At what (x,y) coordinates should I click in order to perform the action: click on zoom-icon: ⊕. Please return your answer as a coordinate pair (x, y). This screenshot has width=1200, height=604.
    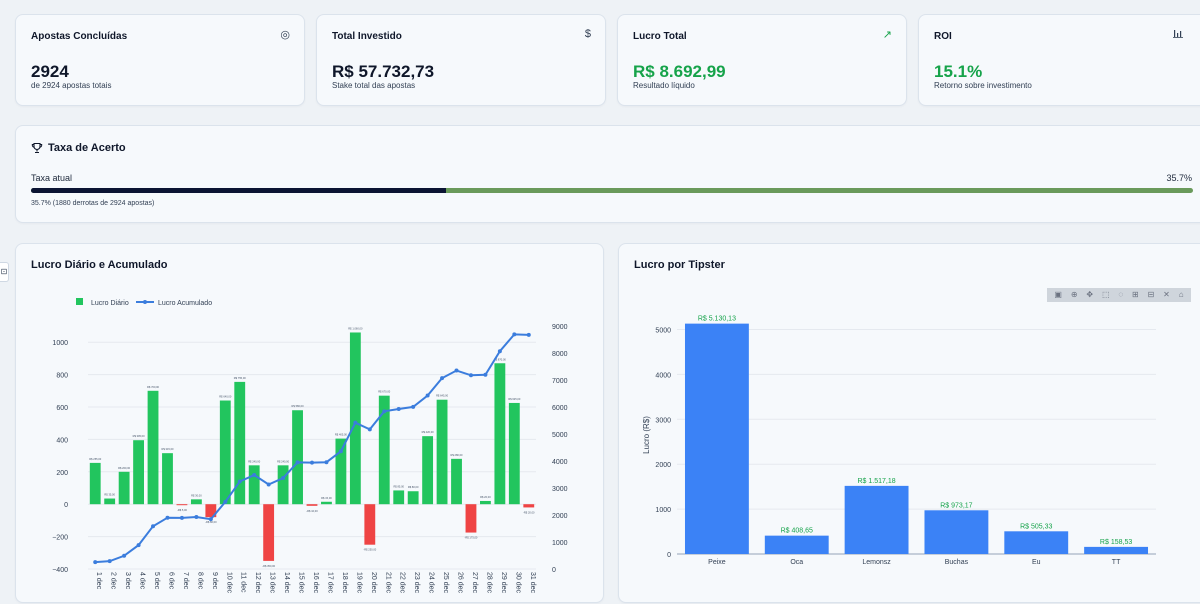
    Looking at the image, I should click on (1074, 294).